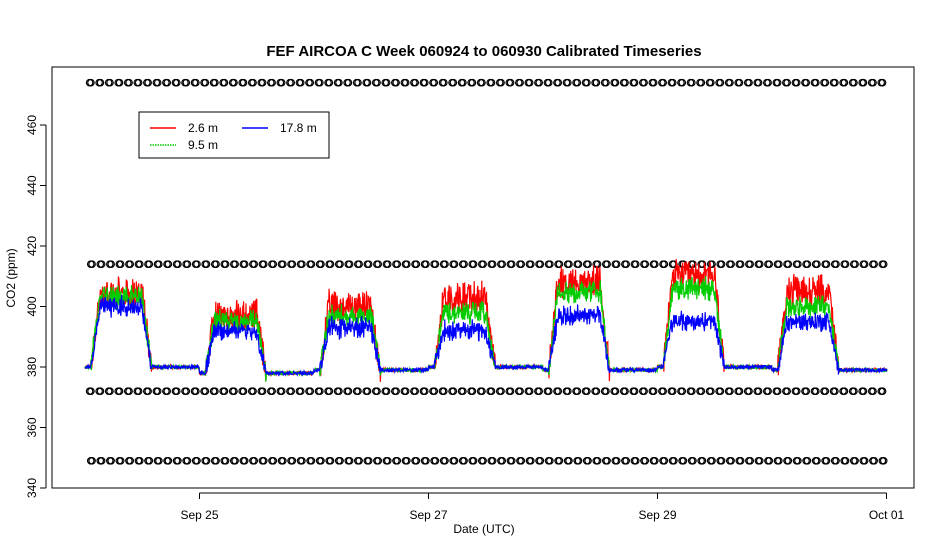 The image size is (936, 540). Describe the element at coordinates (36, 306) in the screenshot. I see `y-axis: 340 360 380 400 420 440 460` at that location.